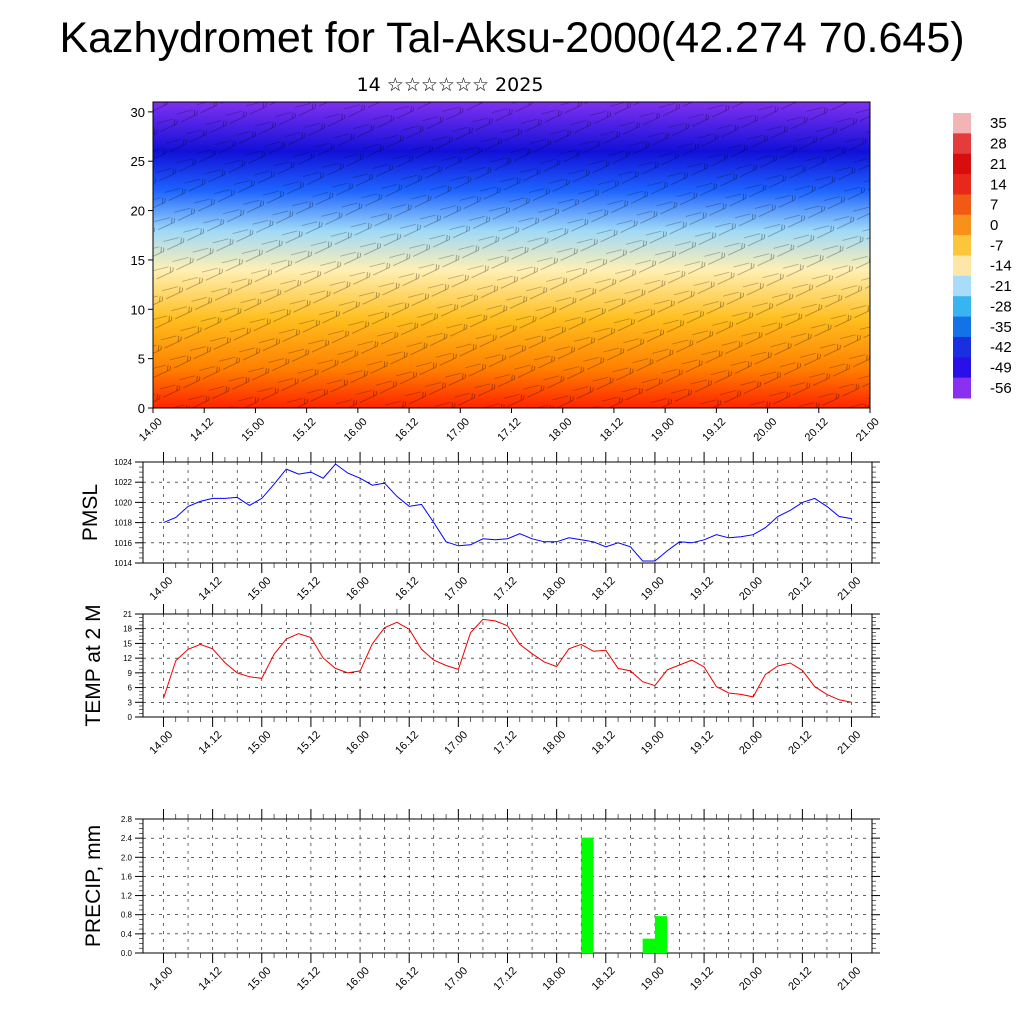 This screenshot has width=1024, height=1024. Describe the element at coordinates (1001, 347) in the screenshot. I see `colorbar-label: -42` at that location.